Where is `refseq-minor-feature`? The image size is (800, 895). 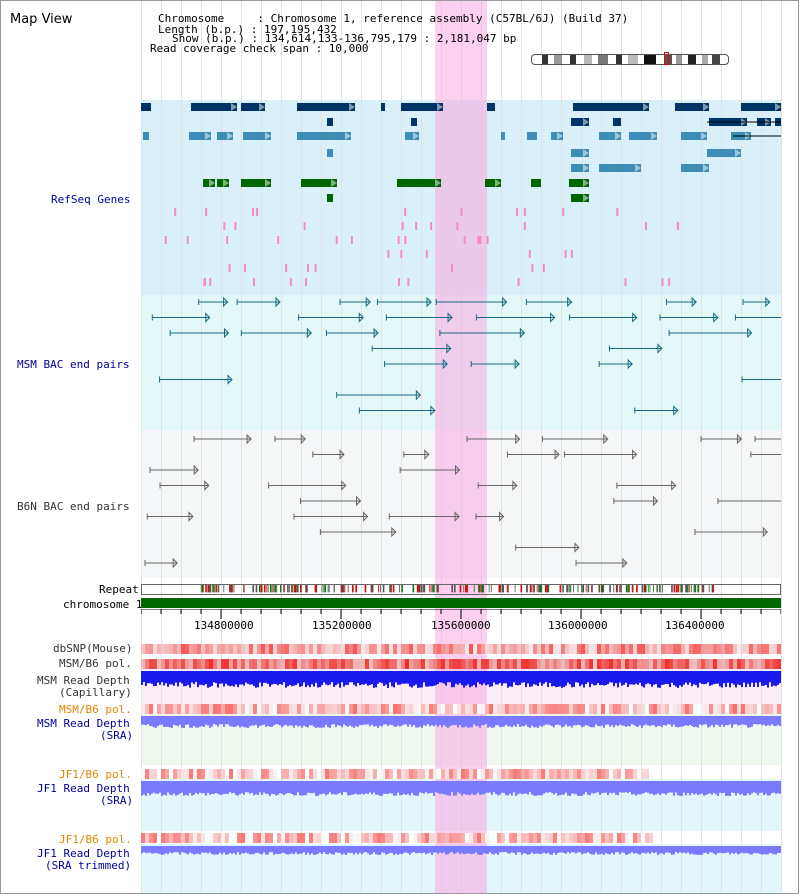 refseq-minor-feature is located at coordinates (398, 240).